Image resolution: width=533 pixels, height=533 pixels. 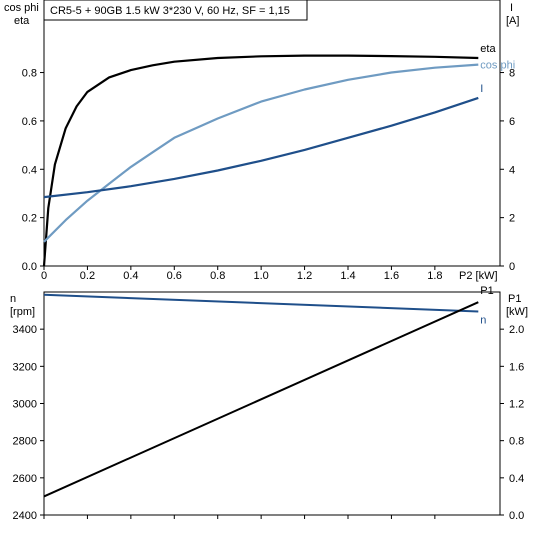 I want to click on bottom-right-y-tick-label: 0.4, so click(x=516, y=479).